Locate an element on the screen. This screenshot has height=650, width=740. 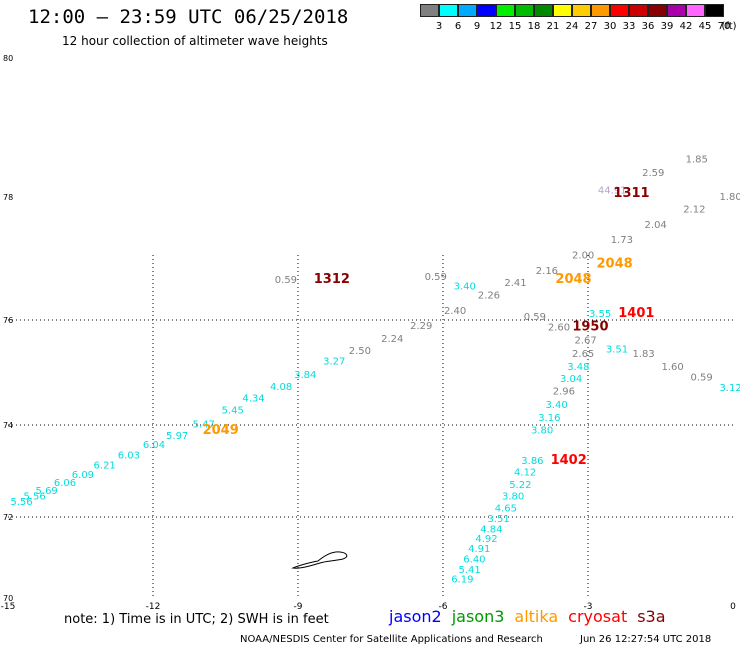
wave-height-value: 2.00 is located at coordinates (583, 256).